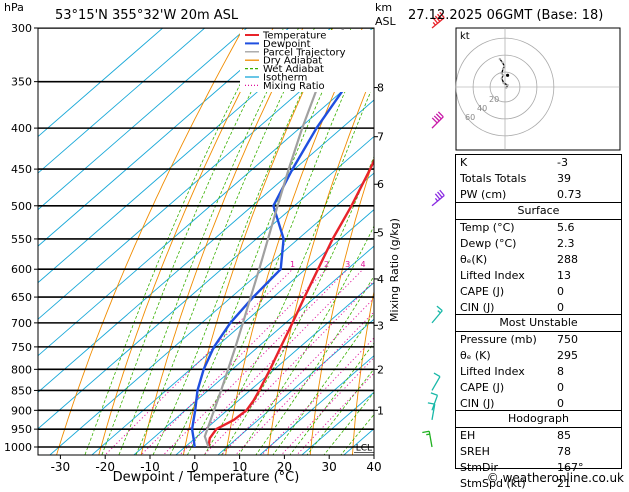 Image resolution: width=629 pixels, height=492 pixels. What do you see at coordinates (566, 243) in the screenshot?
I see `index-value: 2.3` at bounding box center [566, 243].